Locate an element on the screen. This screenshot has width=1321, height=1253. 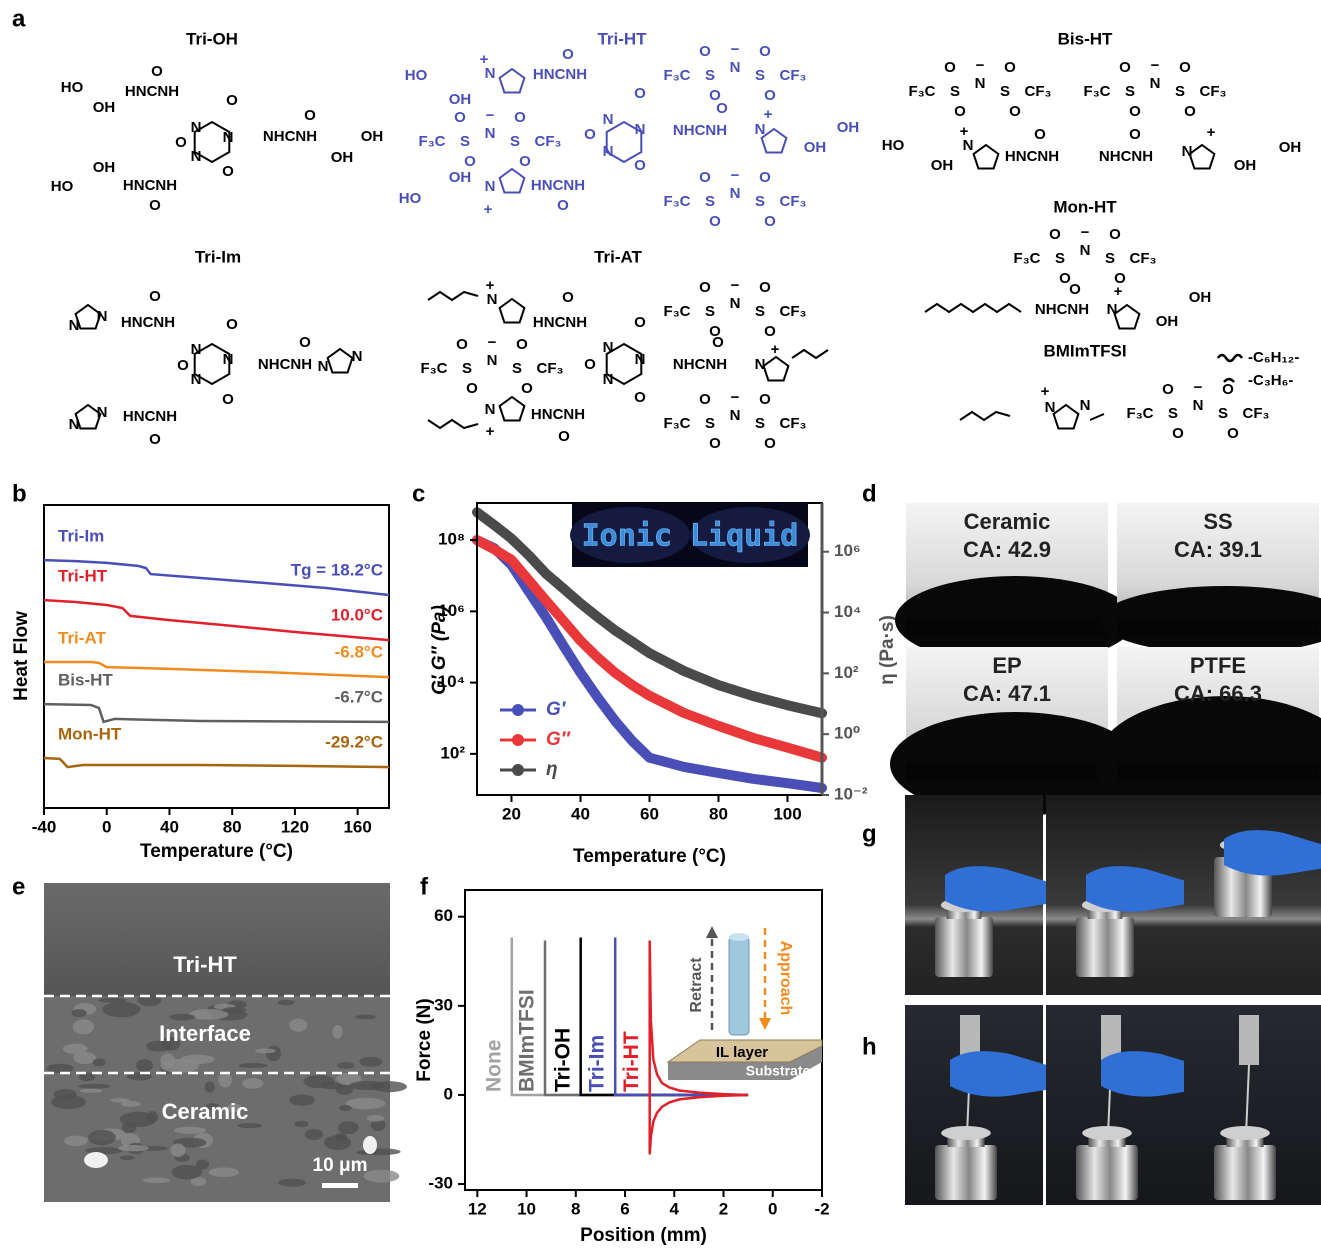
legend-label: η is located at coordinates (552, 769).